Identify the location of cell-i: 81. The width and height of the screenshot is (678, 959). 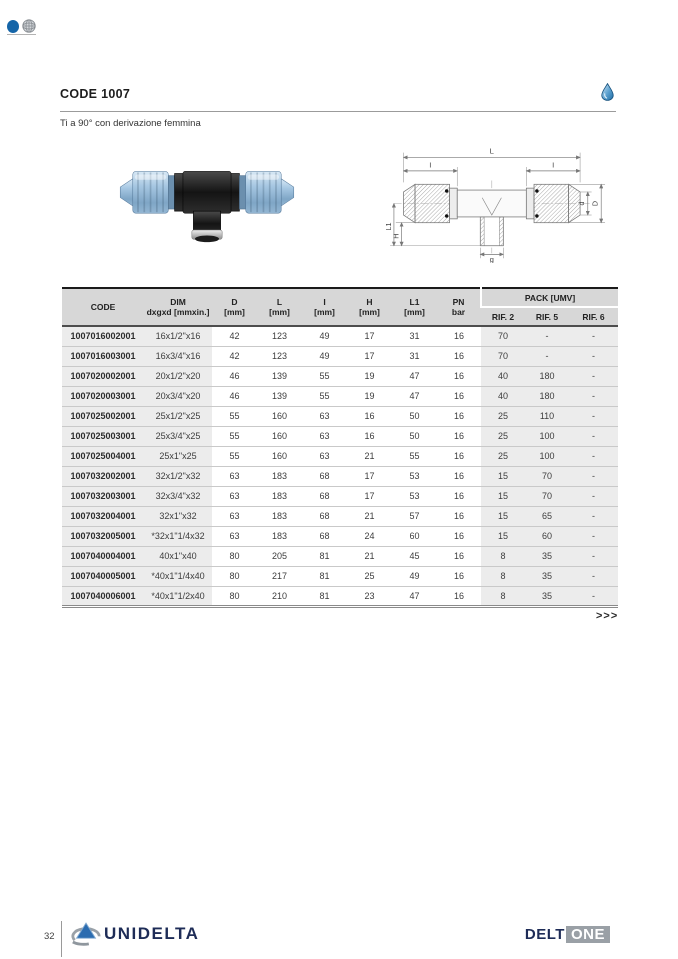
(324, 597).